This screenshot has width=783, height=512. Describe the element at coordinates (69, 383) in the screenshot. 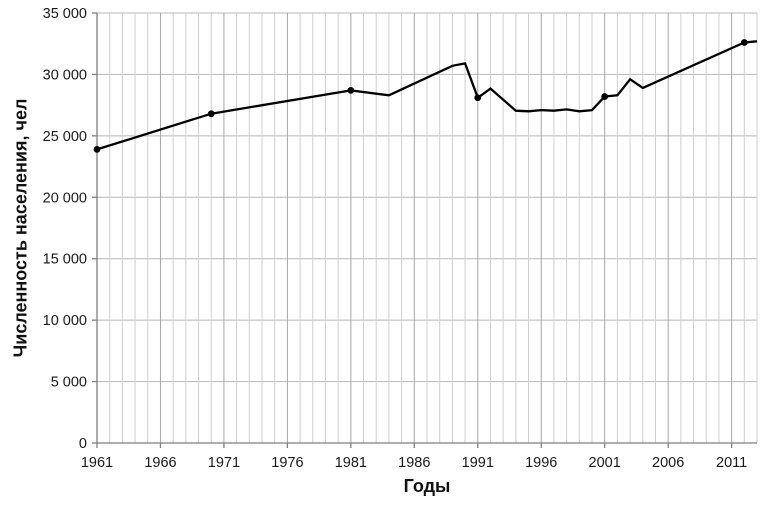

I see `y-tick-label: 5 000` at that location.